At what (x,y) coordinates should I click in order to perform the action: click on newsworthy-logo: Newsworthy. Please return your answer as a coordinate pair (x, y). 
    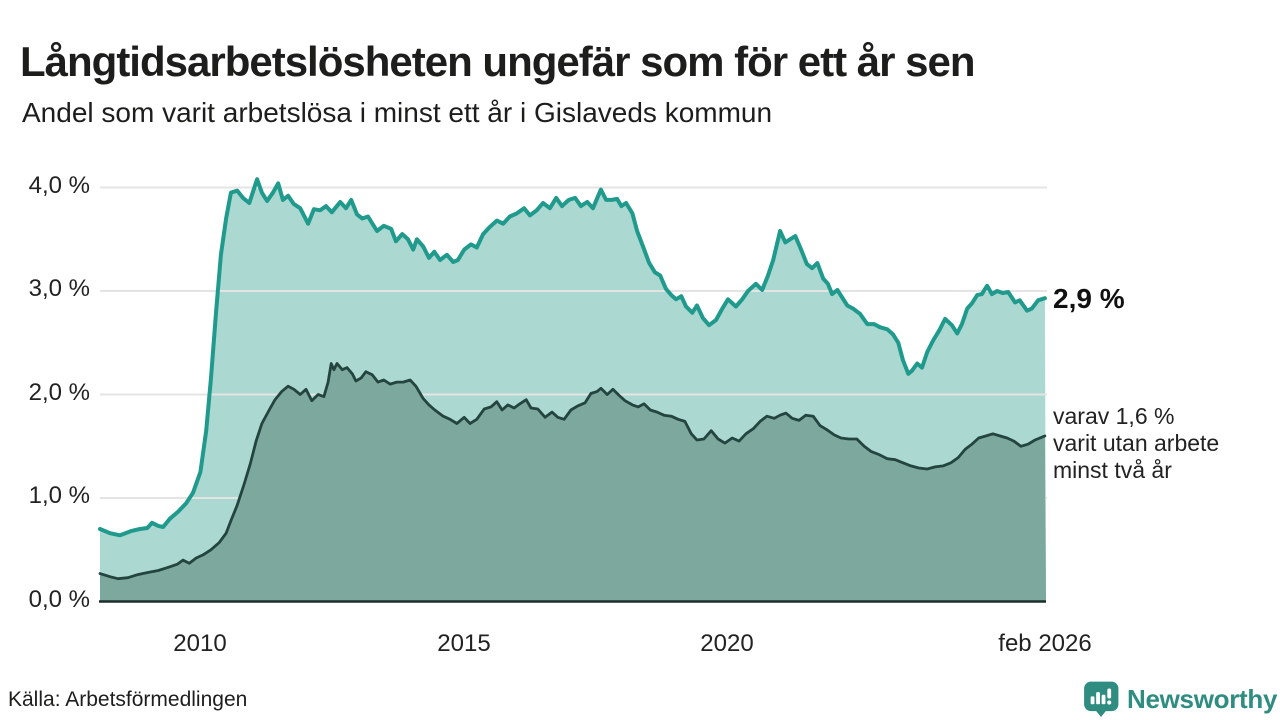
    Looking at the image, I should click on (1179, 699).